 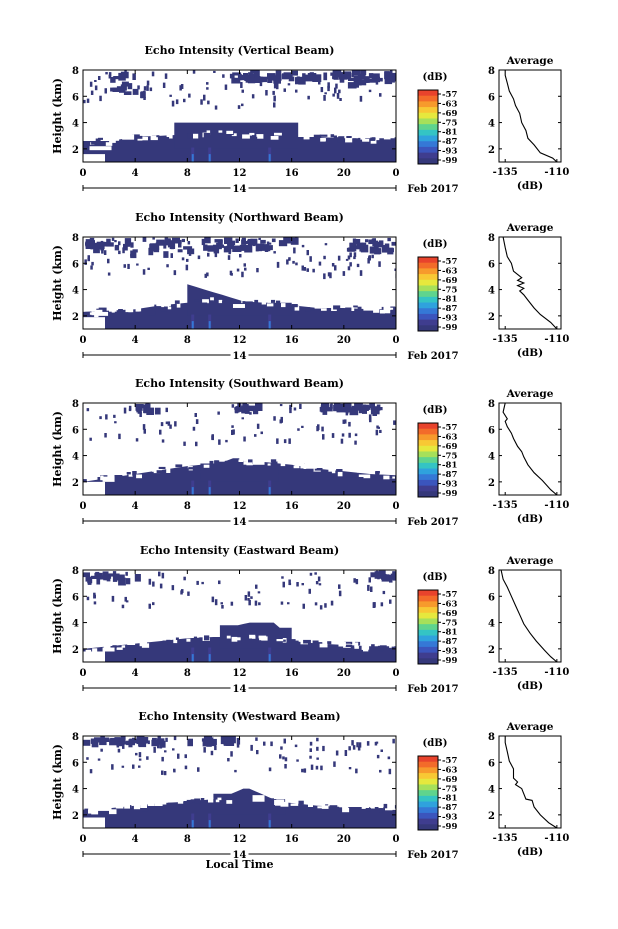 What do you see at coordinates (449, 604) in the screenshot?
I see `colorbar-tick-label: -63` at bounding box center [449, 604].